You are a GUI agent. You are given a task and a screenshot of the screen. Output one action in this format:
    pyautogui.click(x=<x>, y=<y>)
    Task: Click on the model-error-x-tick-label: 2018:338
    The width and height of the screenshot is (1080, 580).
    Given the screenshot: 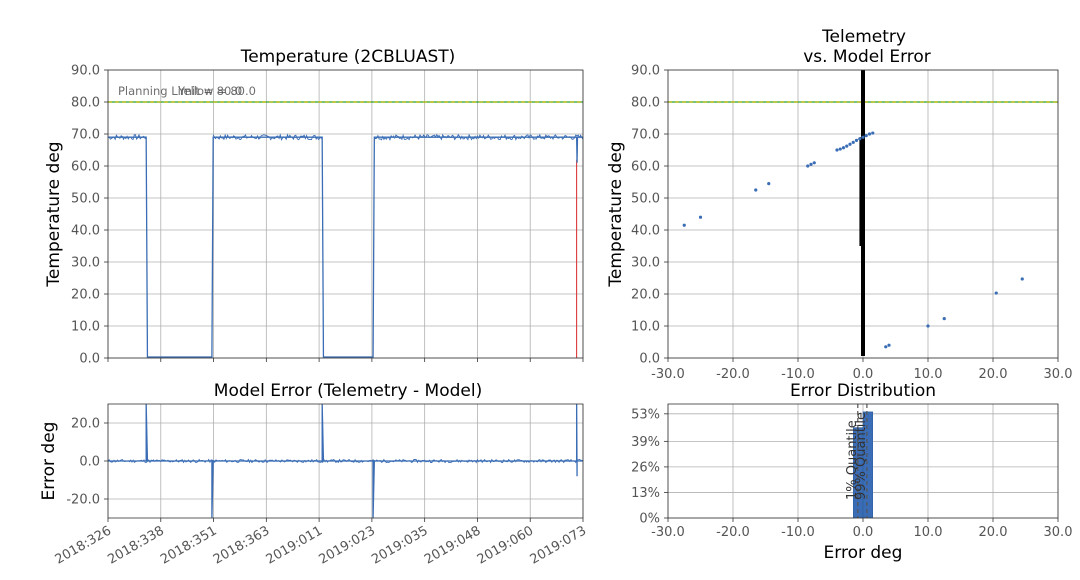 What is the action you would take?
    pyautogui.click(x=135, y=545)
    